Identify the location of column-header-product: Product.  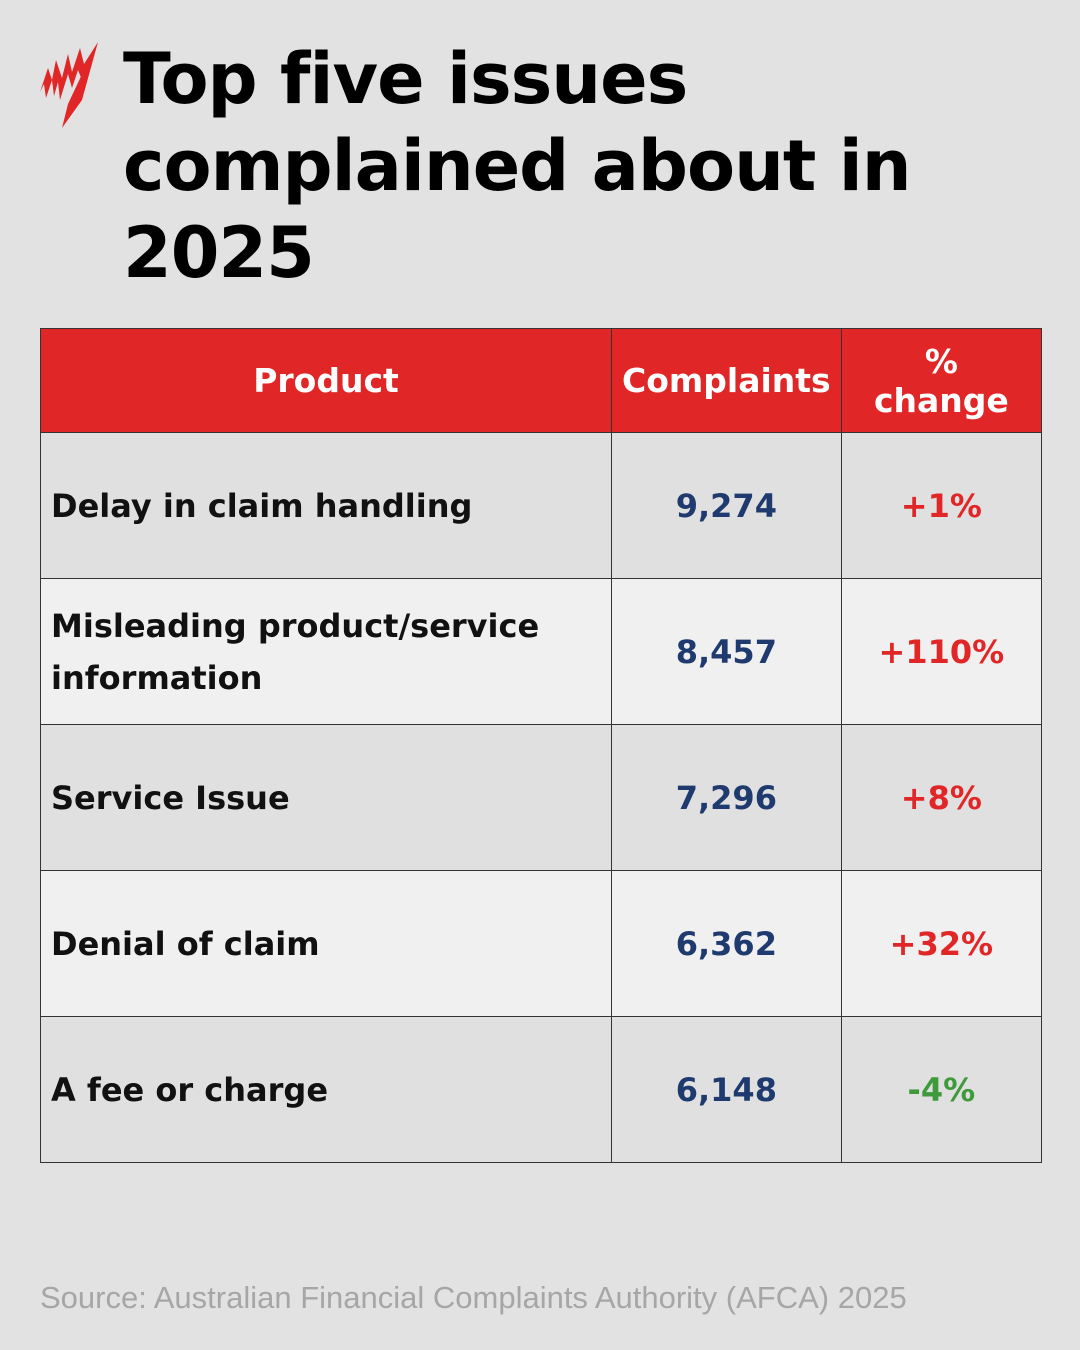
(326, 380).